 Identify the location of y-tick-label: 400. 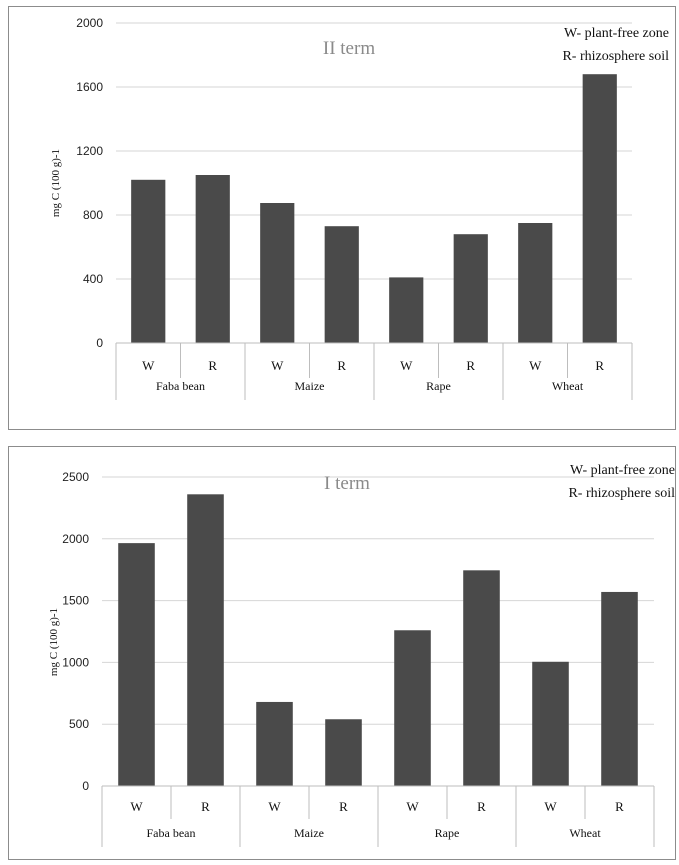
(93, 279).